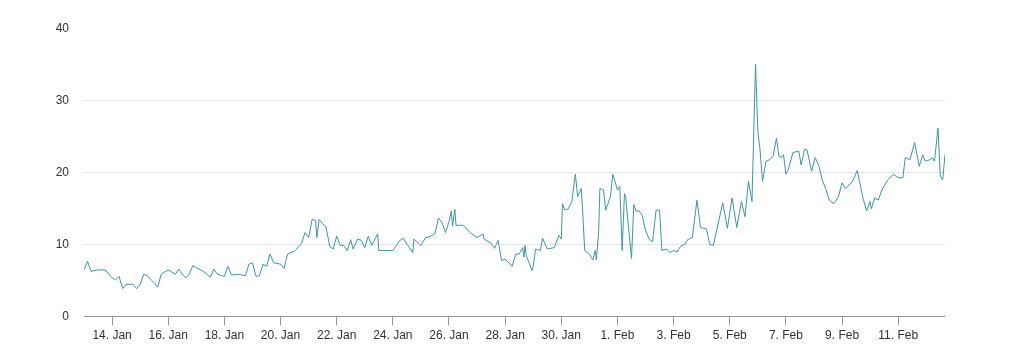 The image size is (1036, 353). Describe the element at coordinates (280, 335) in the screenshot. I see `x-tick-label: 20. Jan` at that location.